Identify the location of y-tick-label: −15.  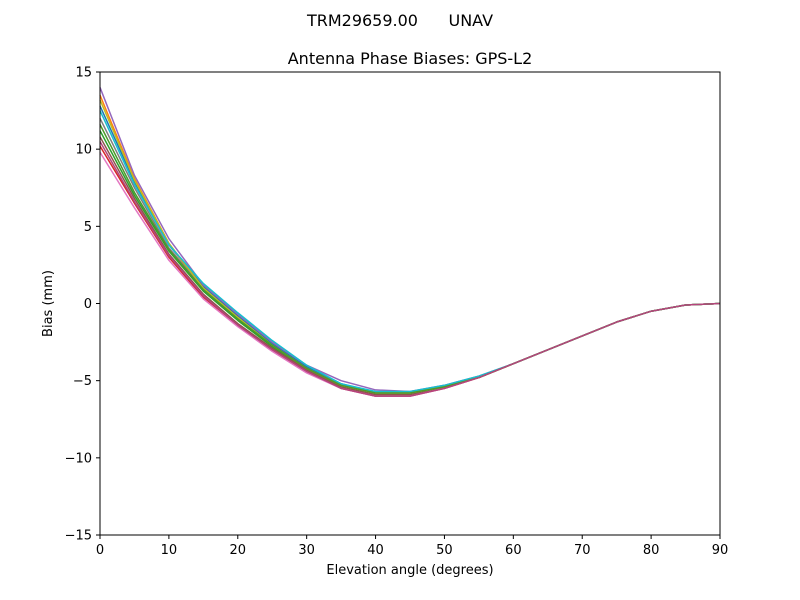
(78, 536).